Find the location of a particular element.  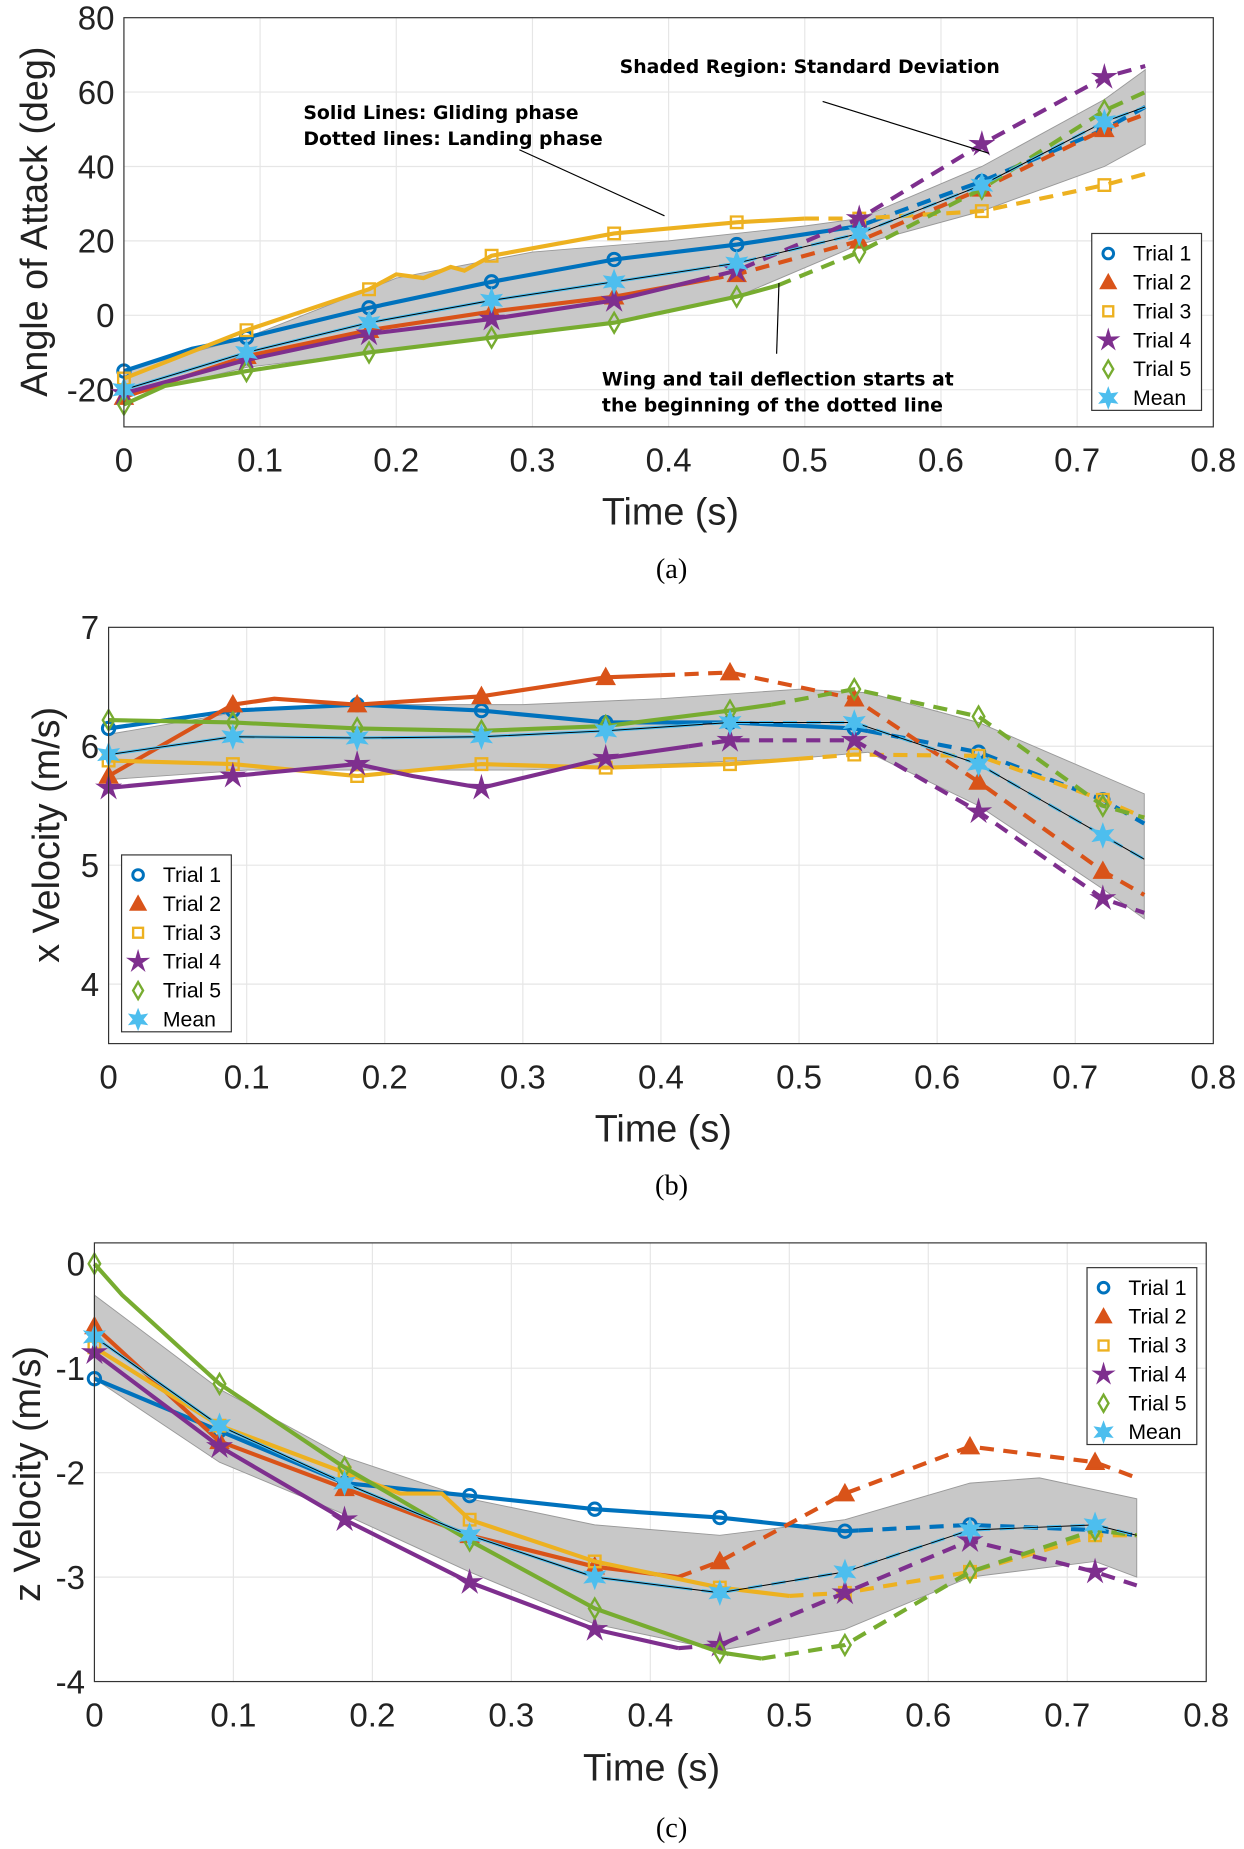

x-tick-label: 0.7 is located at coordinates (1067, 1714).